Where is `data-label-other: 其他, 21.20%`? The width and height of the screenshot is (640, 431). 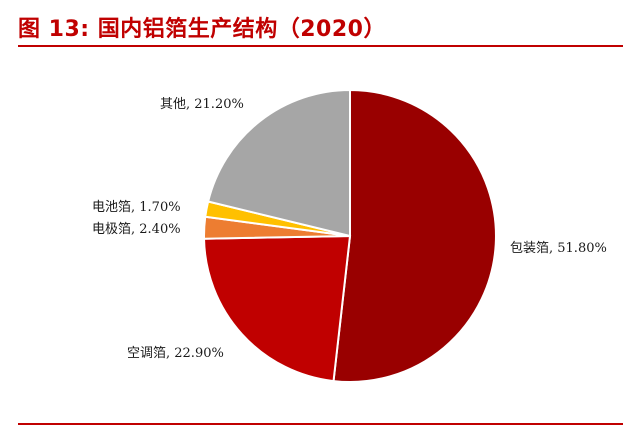 data-label-other: 其他, 21.20% is located at coordinates (202, 104).